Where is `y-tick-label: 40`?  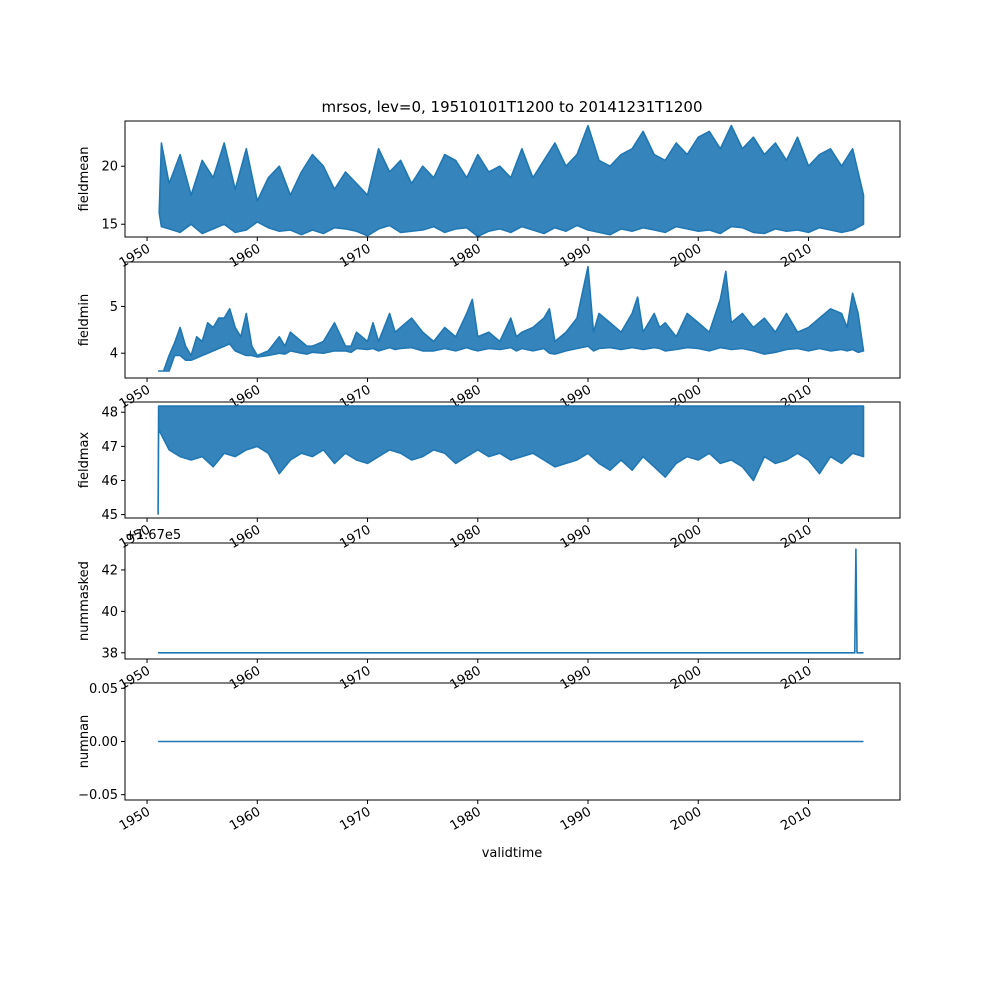 y-tick-label: 40 is located at coordinates (109, 612).